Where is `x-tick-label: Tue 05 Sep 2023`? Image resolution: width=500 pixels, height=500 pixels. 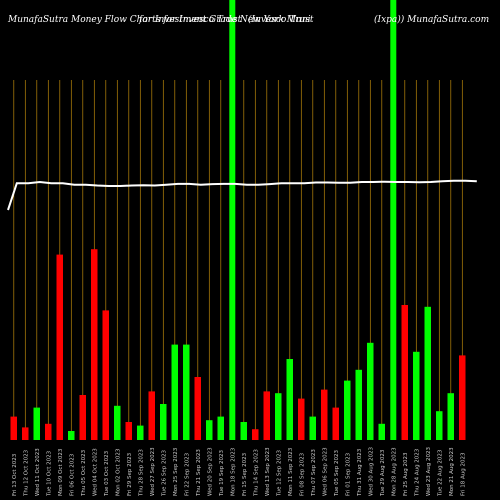
x-tick-label: Tue 05 Sep 2023 is located at coordinates (337, 473).